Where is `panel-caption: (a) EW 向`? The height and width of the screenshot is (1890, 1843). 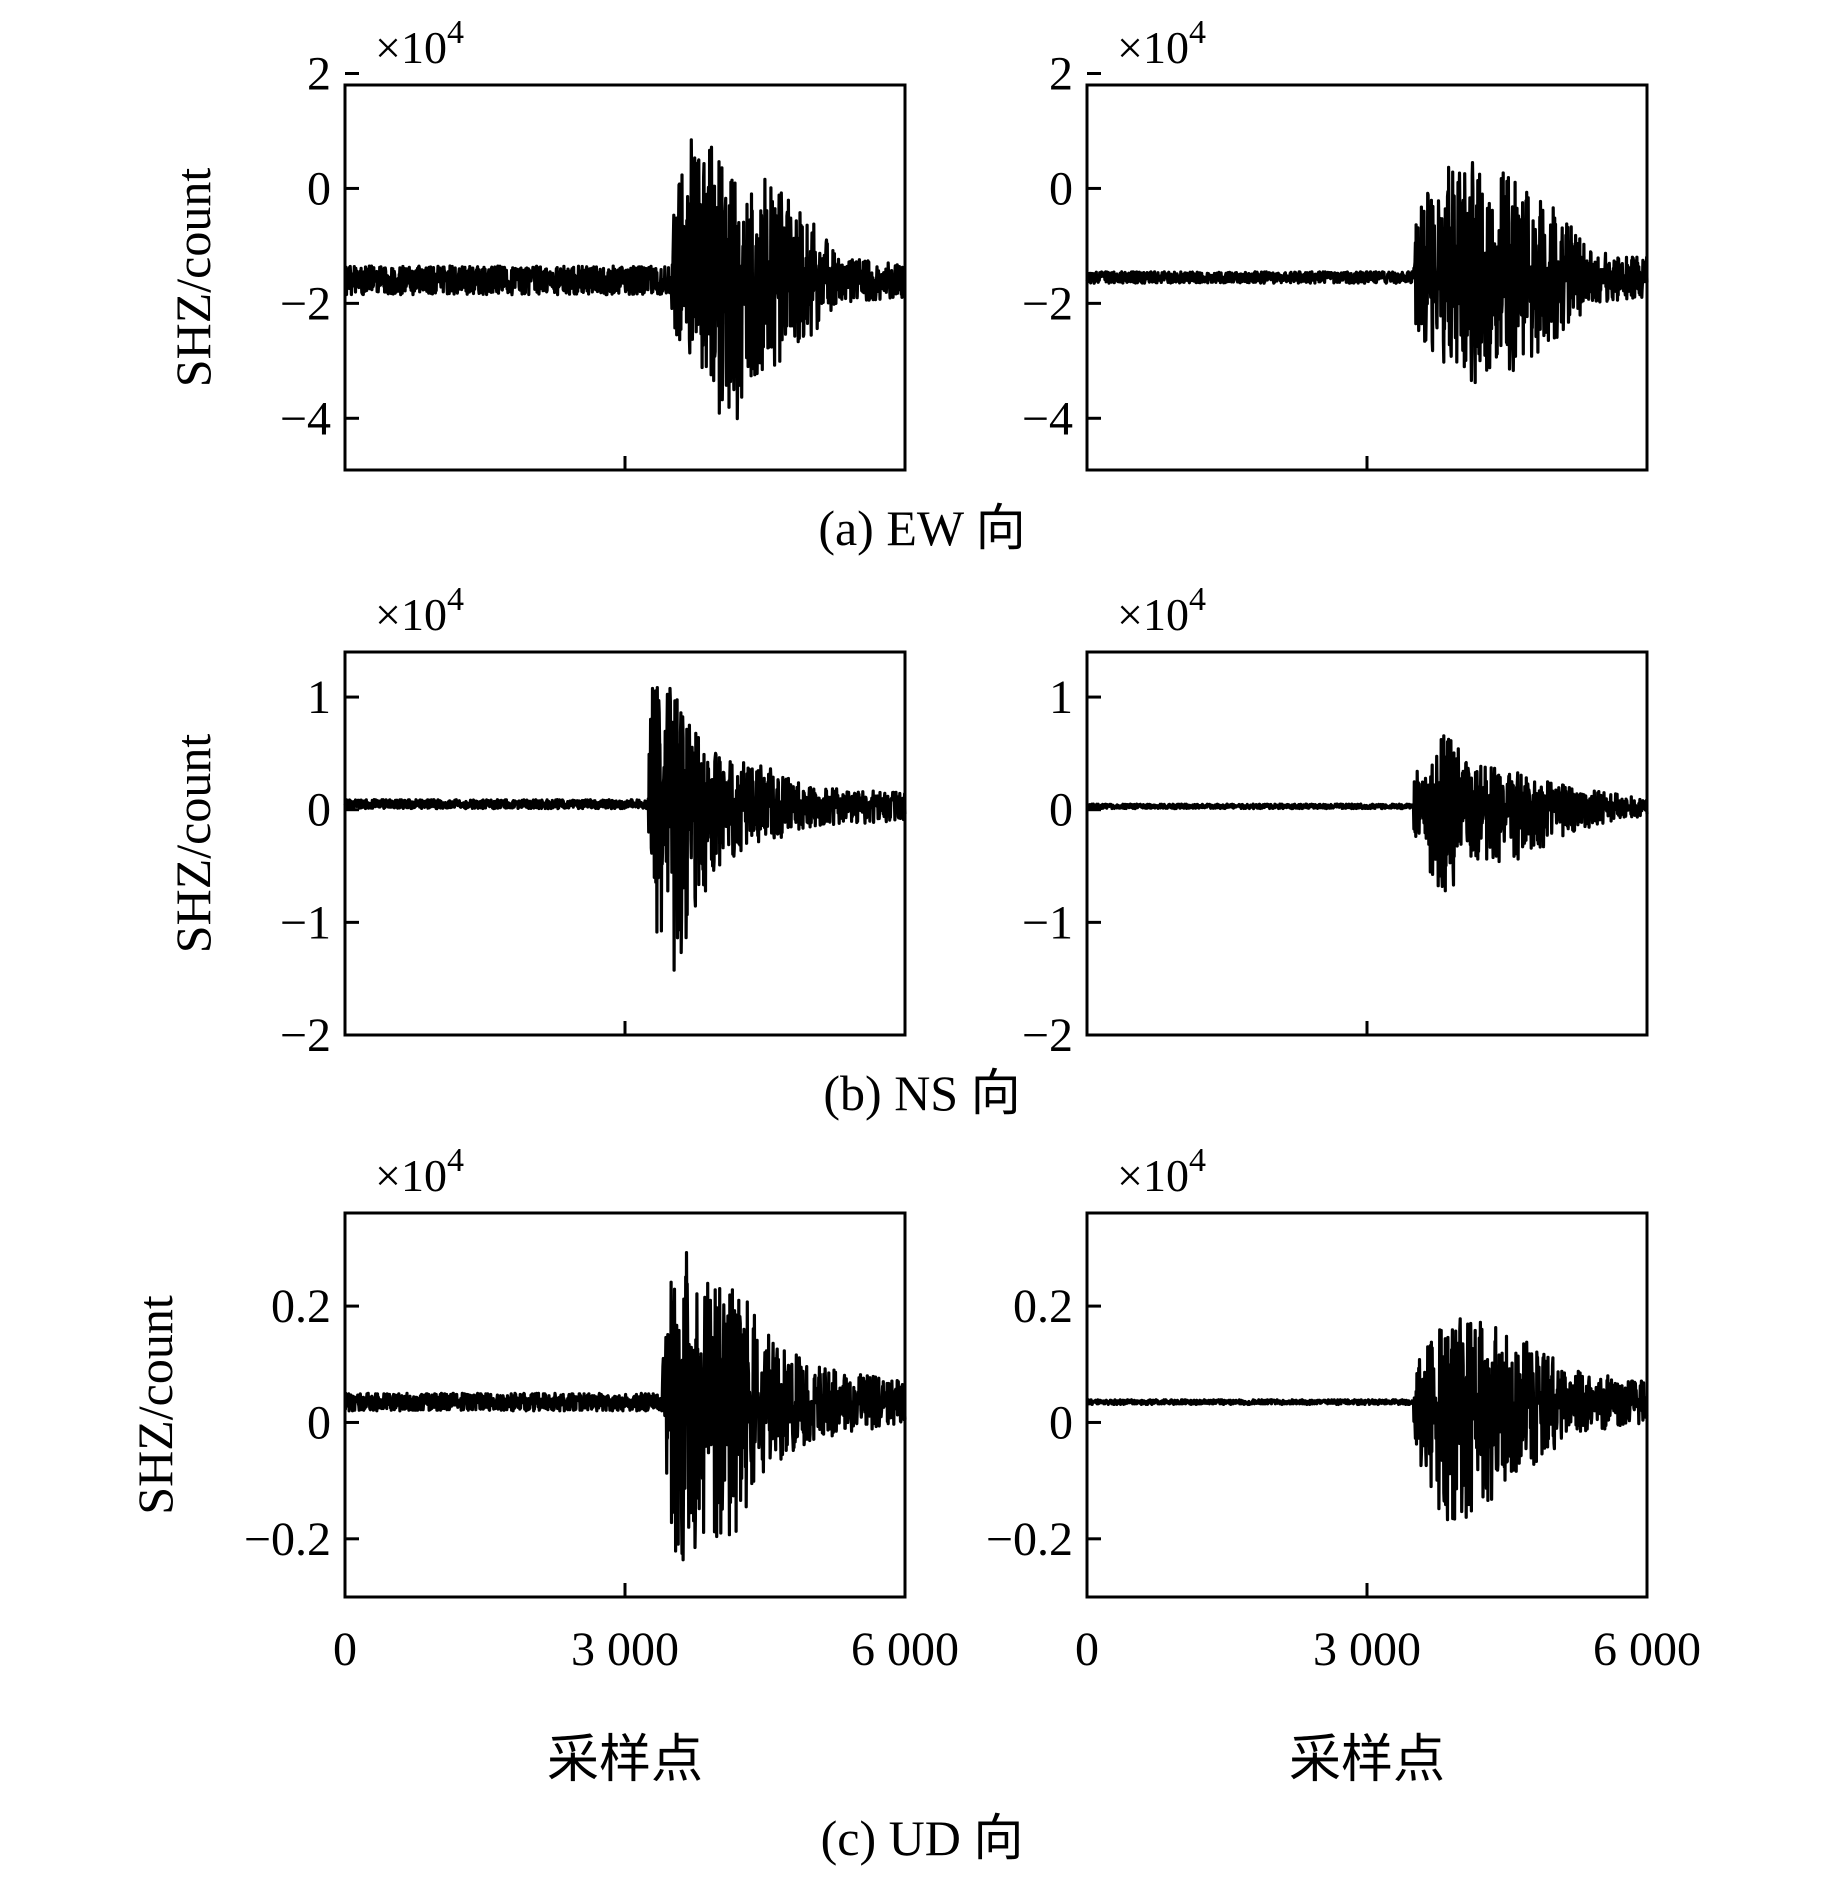 panel-caption: (a) EW 向 is located at coordinates (921, 528).